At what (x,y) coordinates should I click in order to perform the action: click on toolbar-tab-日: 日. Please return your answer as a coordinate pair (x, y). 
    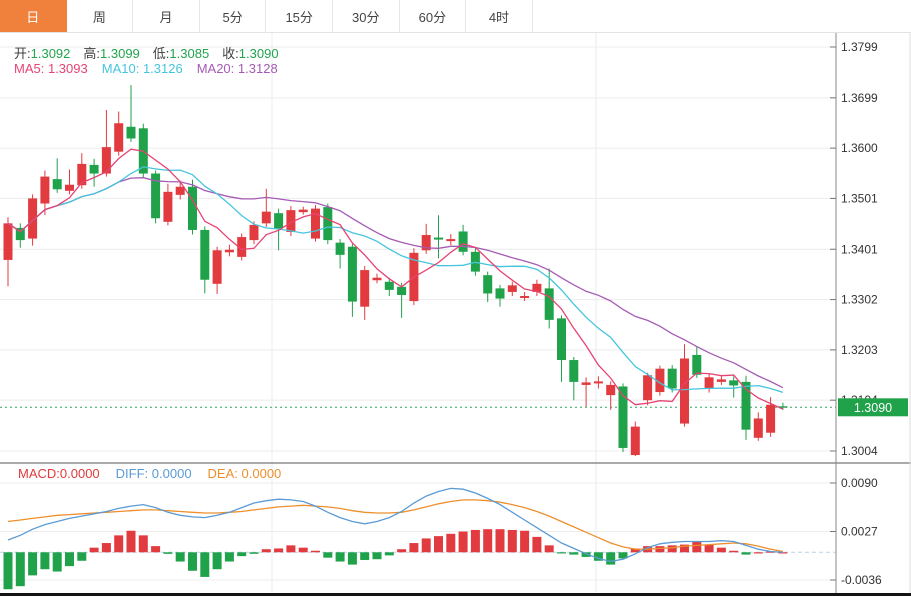
    Looking at the image, I should click on (33, 16).